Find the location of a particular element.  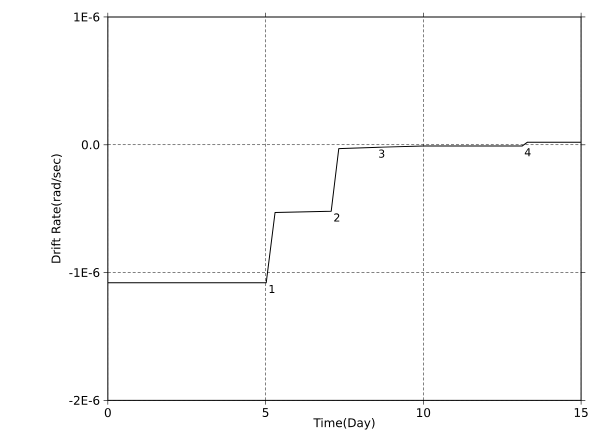

annotation: 1 is located at coordinates (272, 288).